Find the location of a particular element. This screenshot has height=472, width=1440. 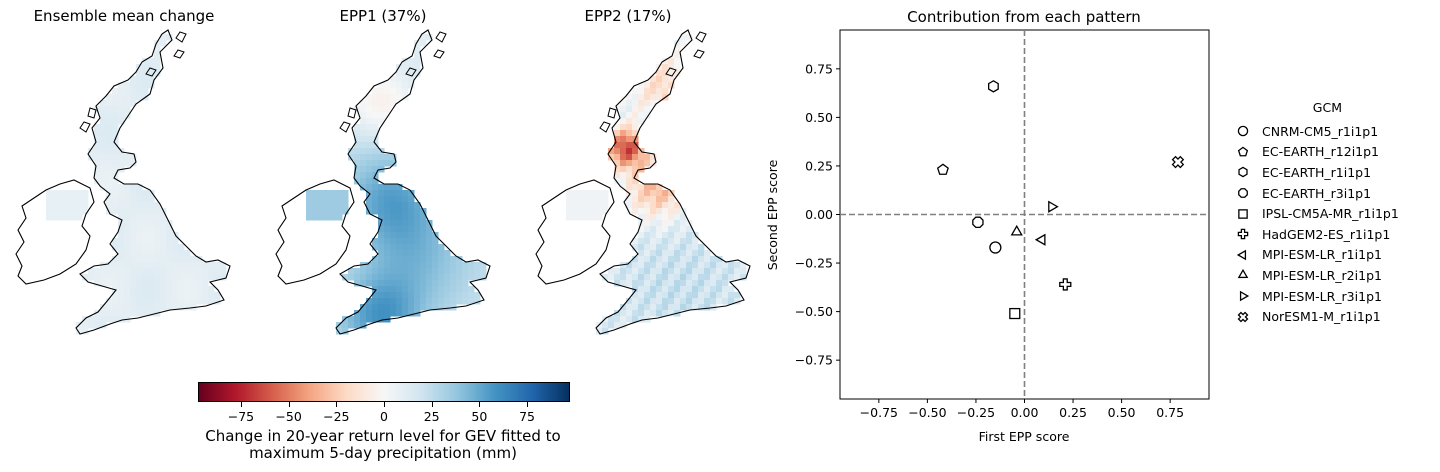

coastline-great-britain is located at coordinates (413, 182).